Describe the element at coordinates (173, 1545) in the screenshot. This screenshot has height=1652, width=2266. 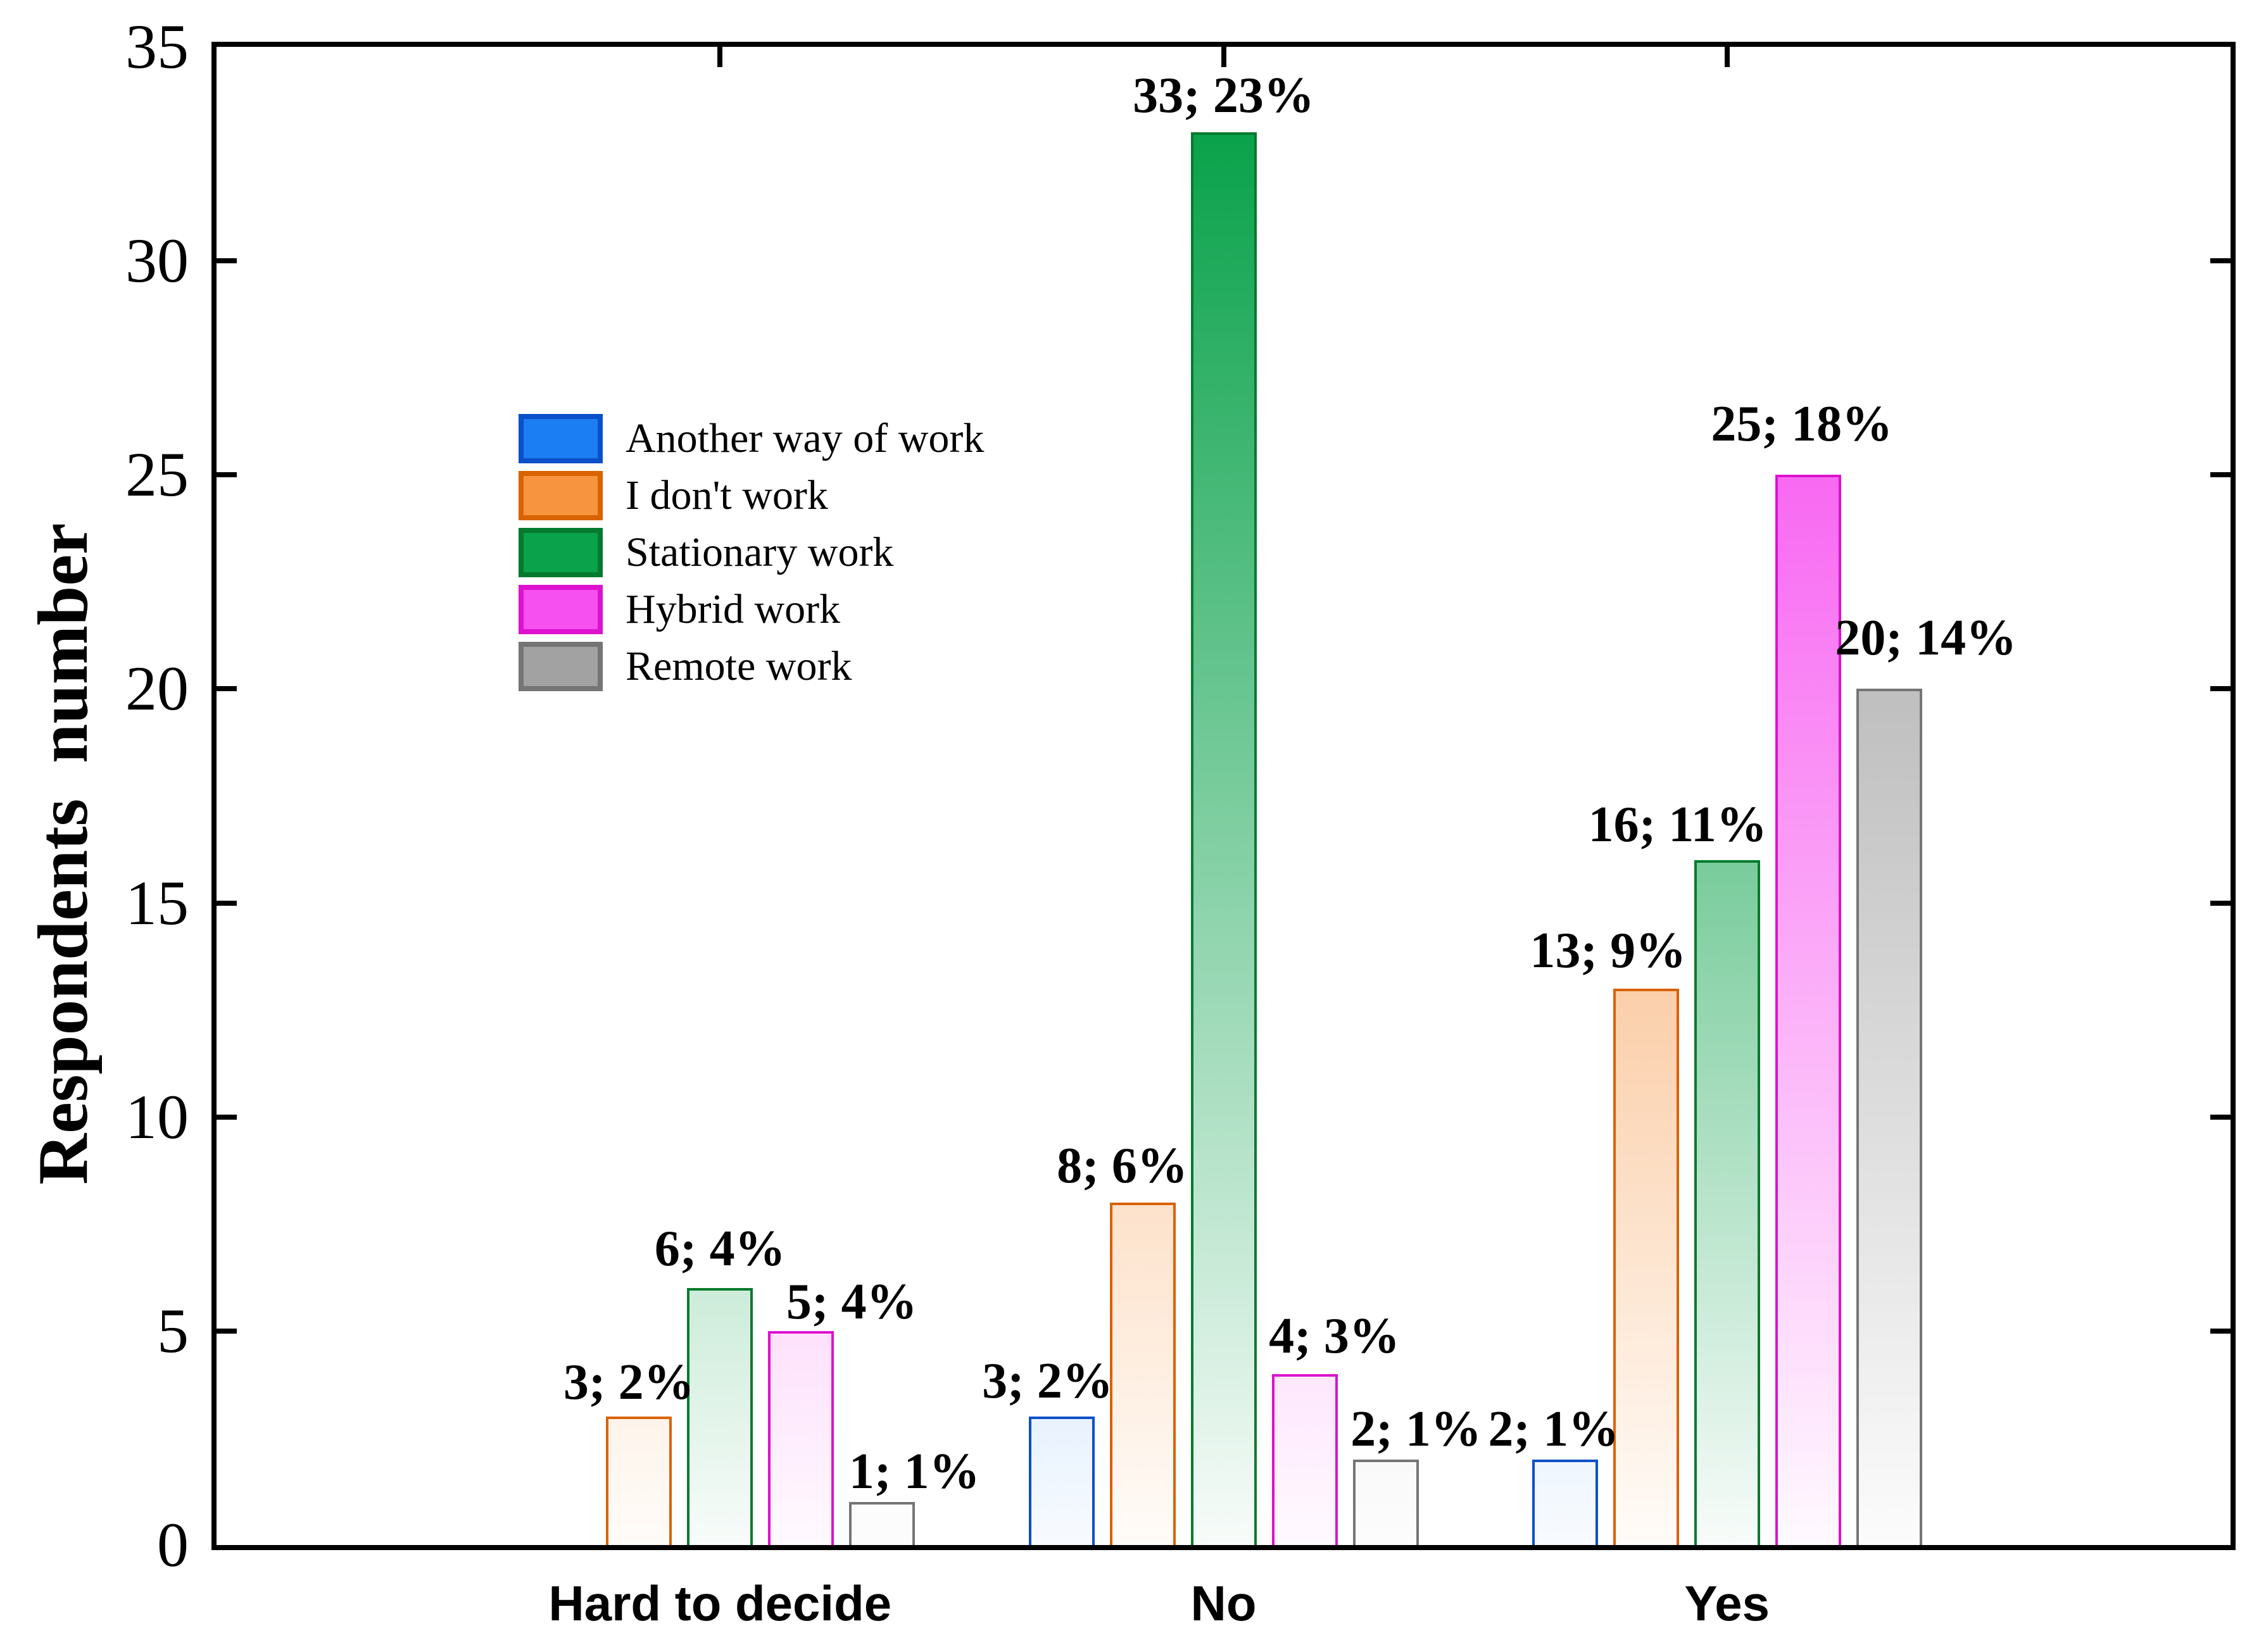
I see `y-axis-tick-label: 0` at that location.